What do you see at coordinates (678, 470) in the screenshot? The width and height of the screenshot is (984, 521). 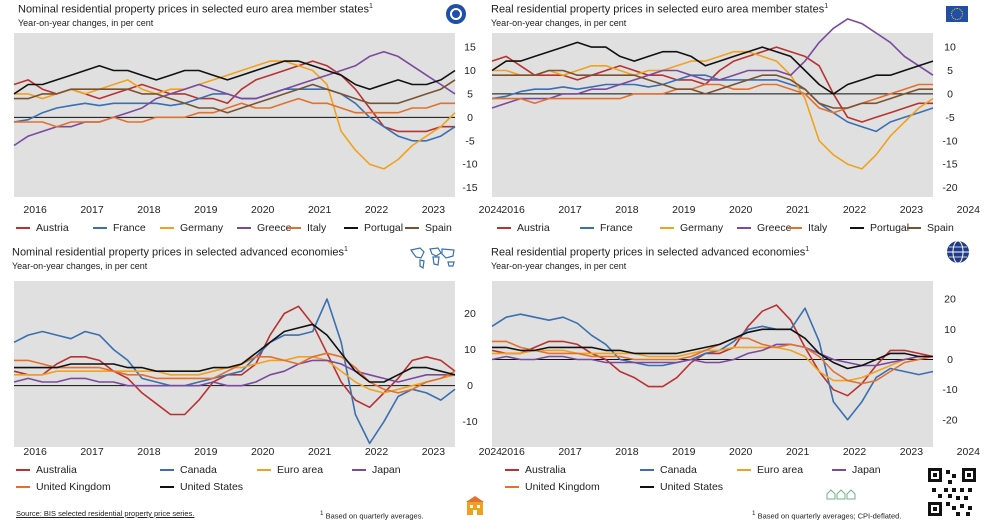 I see `legend-label: Canada` at bounding box center [678, 470].